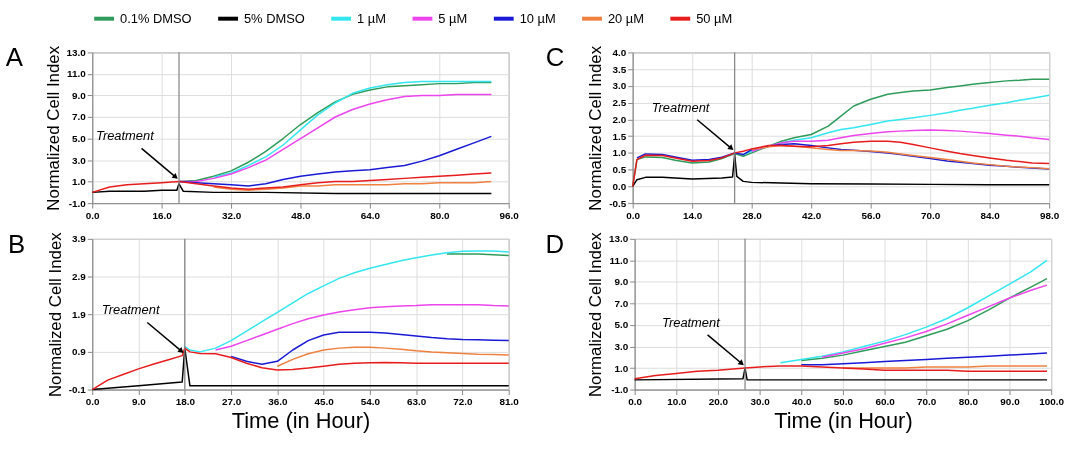 This screenshot has width=1070, height=460. I want to click on x-tick-label: 18.0, so click(185, 401).